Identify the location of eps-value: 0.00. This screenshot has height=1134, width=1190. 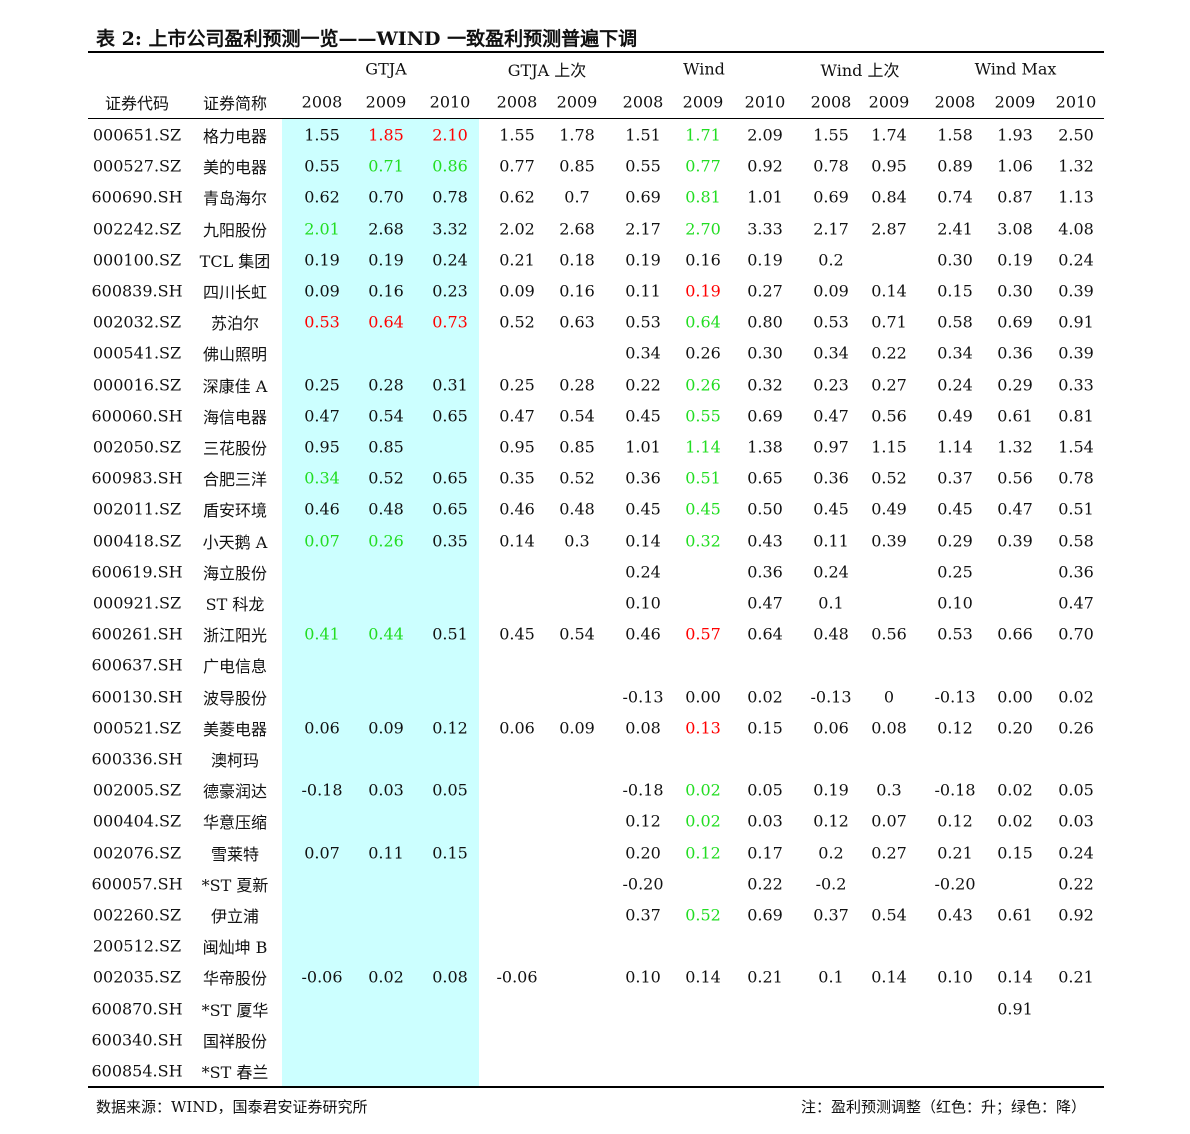
(703, 697).